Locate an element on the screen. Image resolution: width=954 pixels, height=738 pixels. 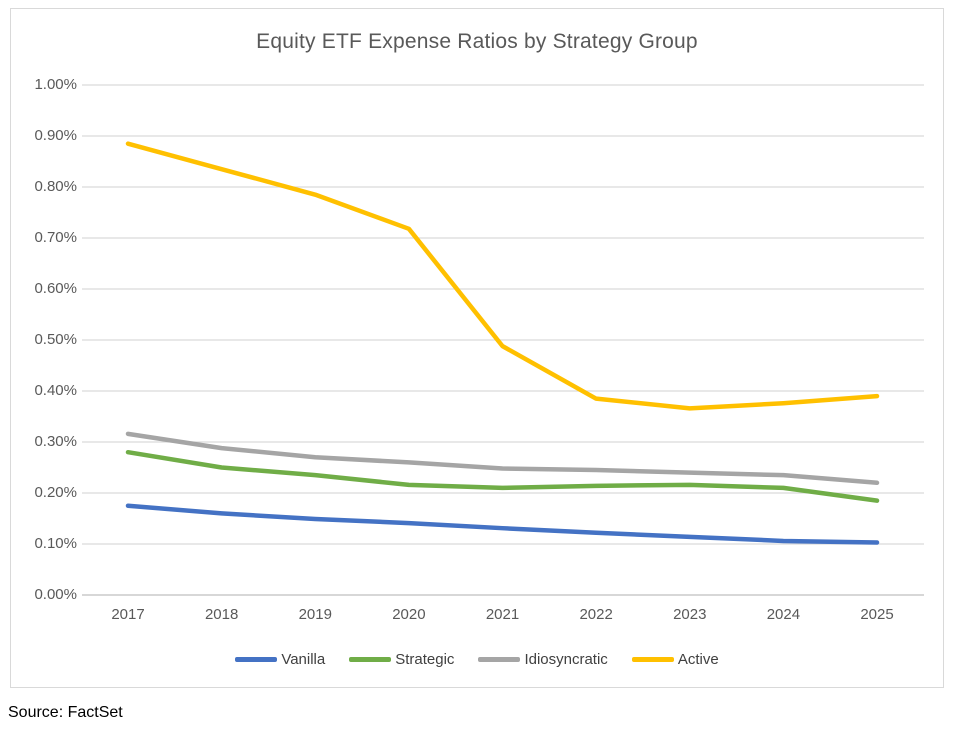
y-axis-tick-label: 0.60% is located at coordinates (55, 288).